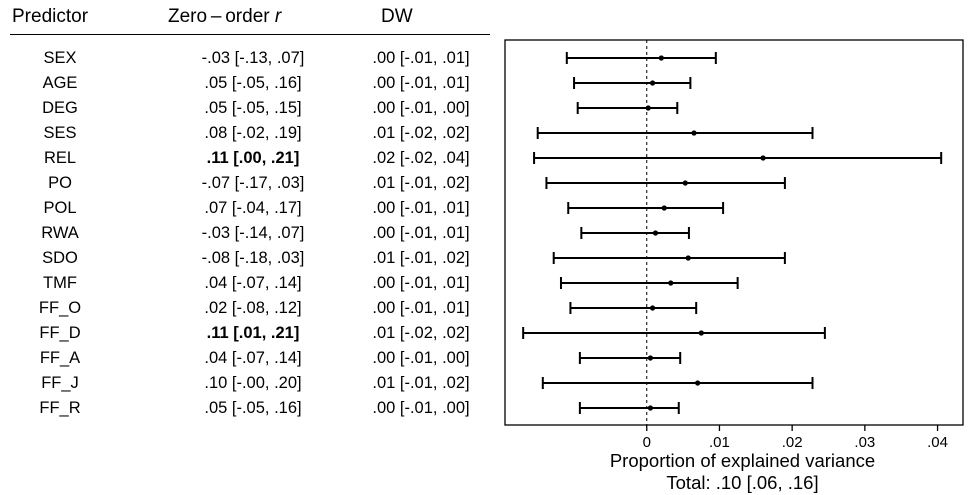  Describe the element at coordinates (60, 158) in the screenshot. I see `predictor-label: REL` at that location.